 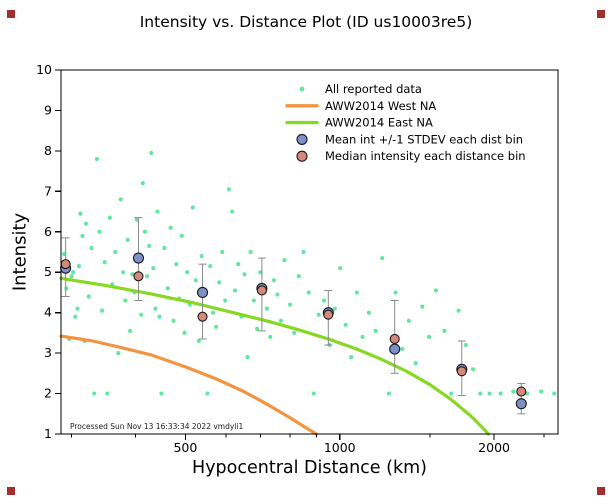 I want to click on mean-point, so click(x=521, y=404).